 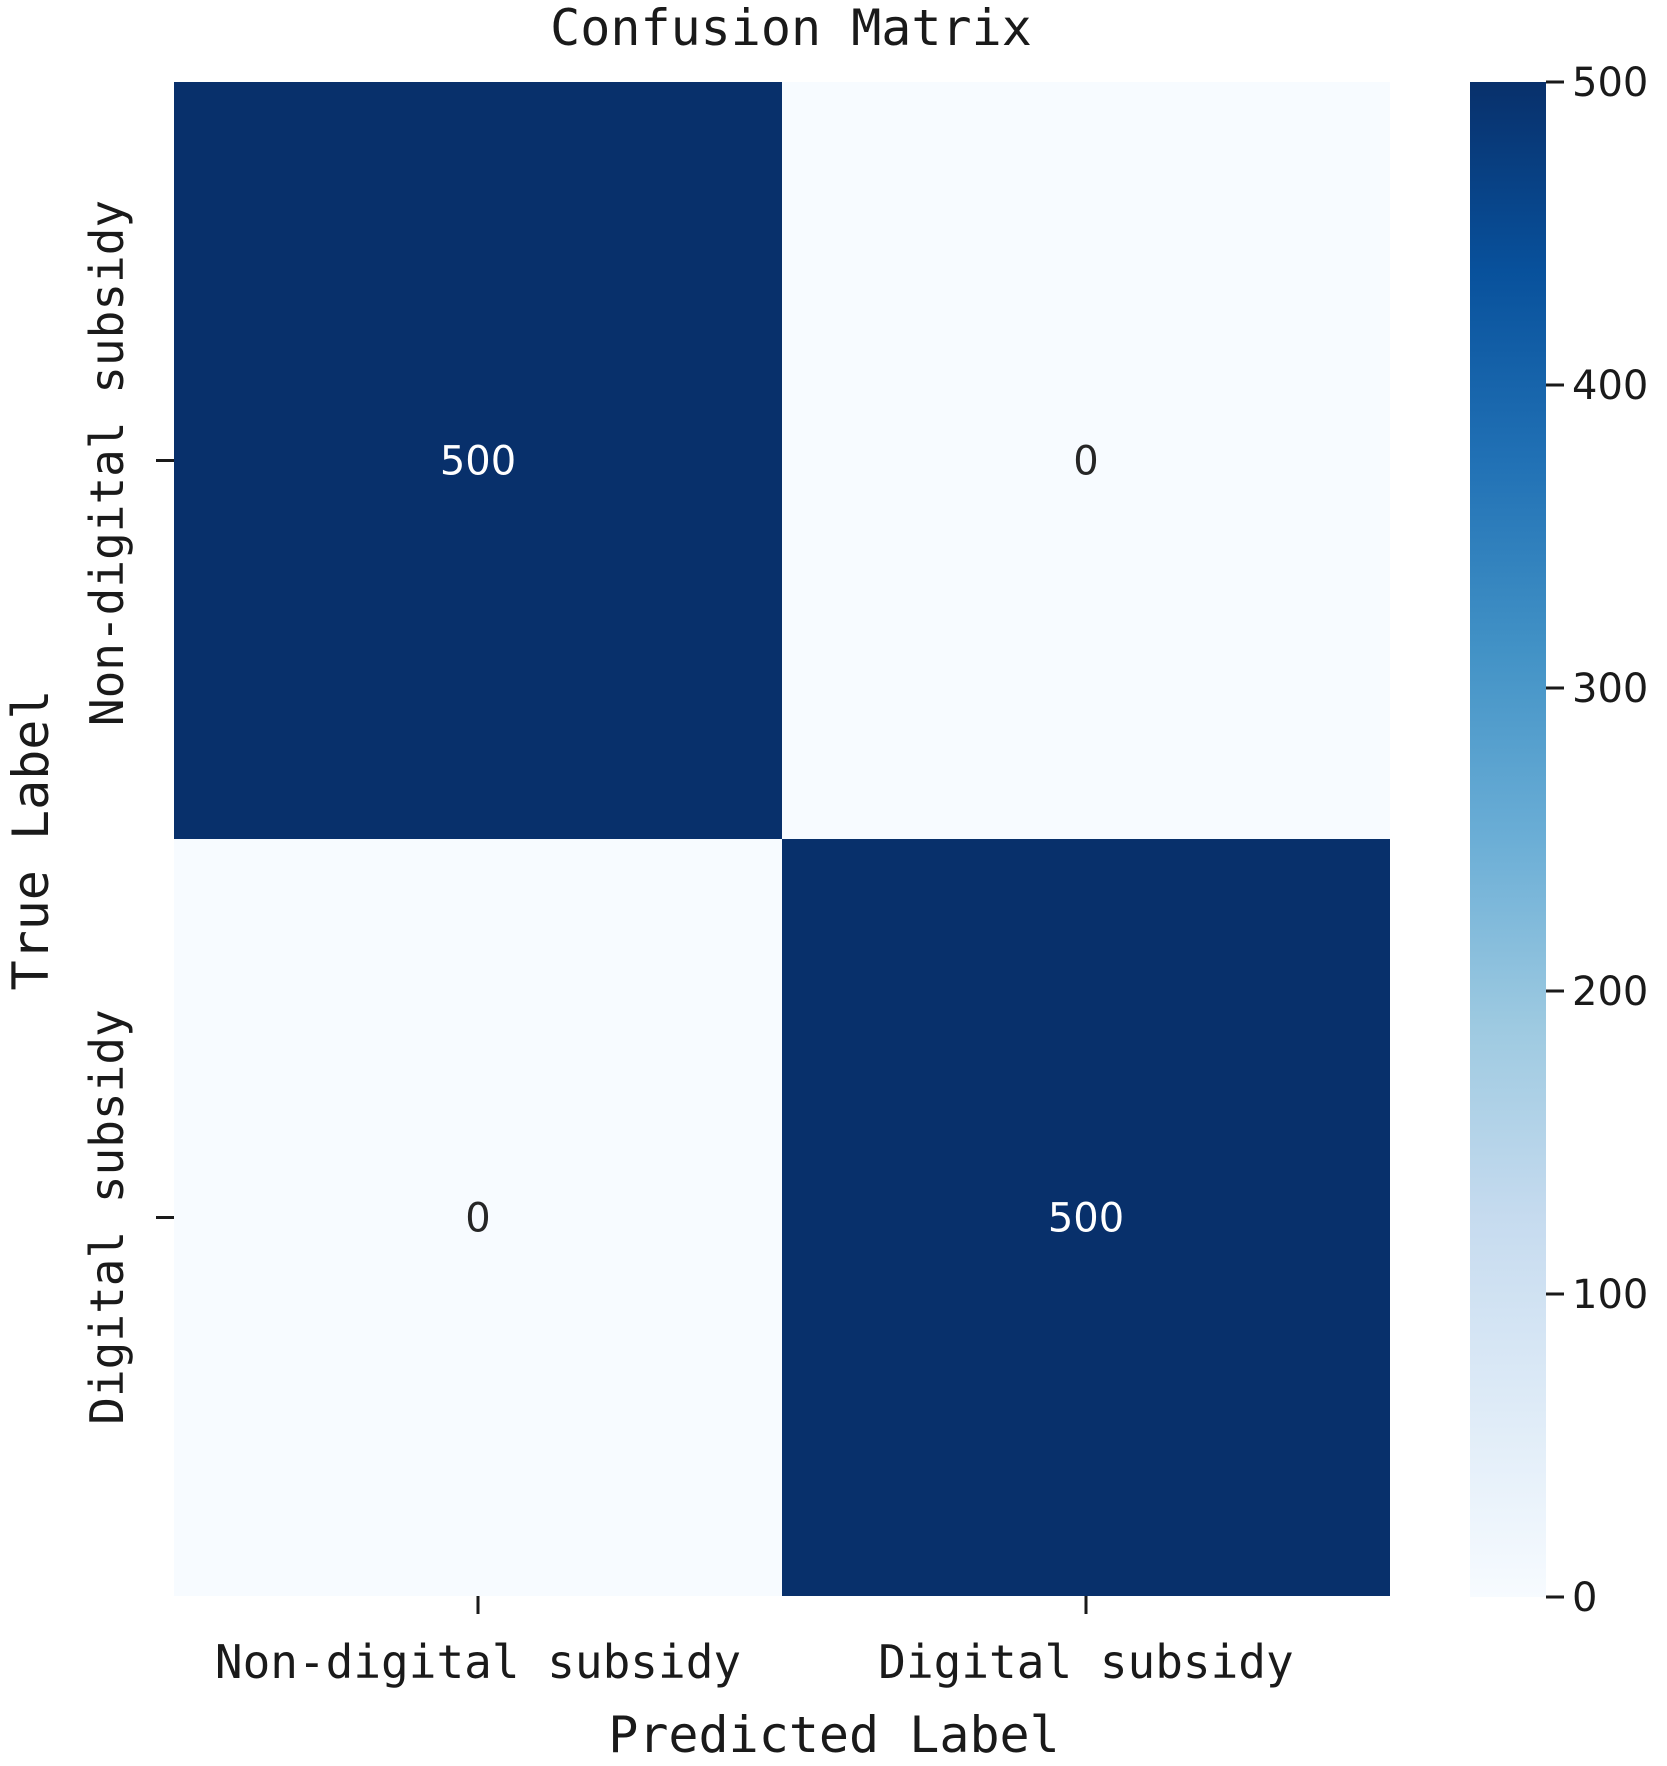 What do you see at coordinates (165, 839) in the screenshot?
I see `y-axis-ticks` at bounding box center [165, 839].